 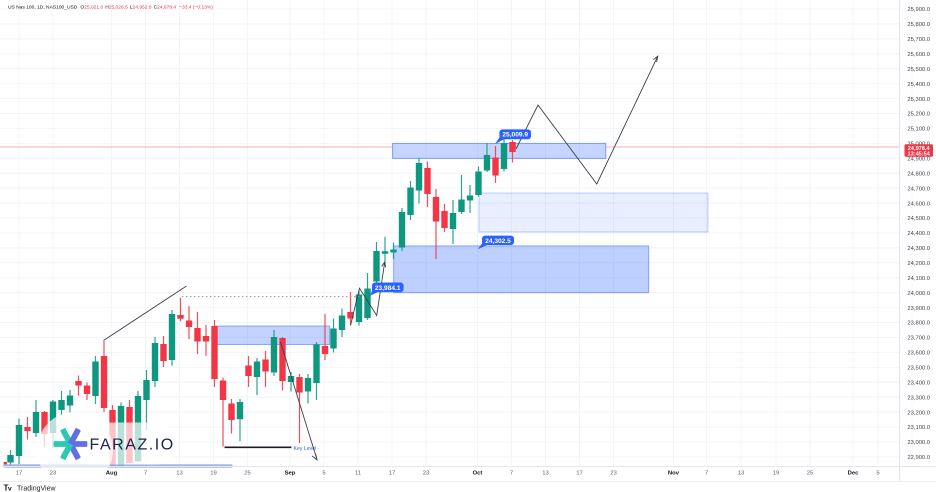 What do you see at coordinates (674, 474) in the screenshot?
I see `svg-text: Nov` at bounding box center [674, 474].